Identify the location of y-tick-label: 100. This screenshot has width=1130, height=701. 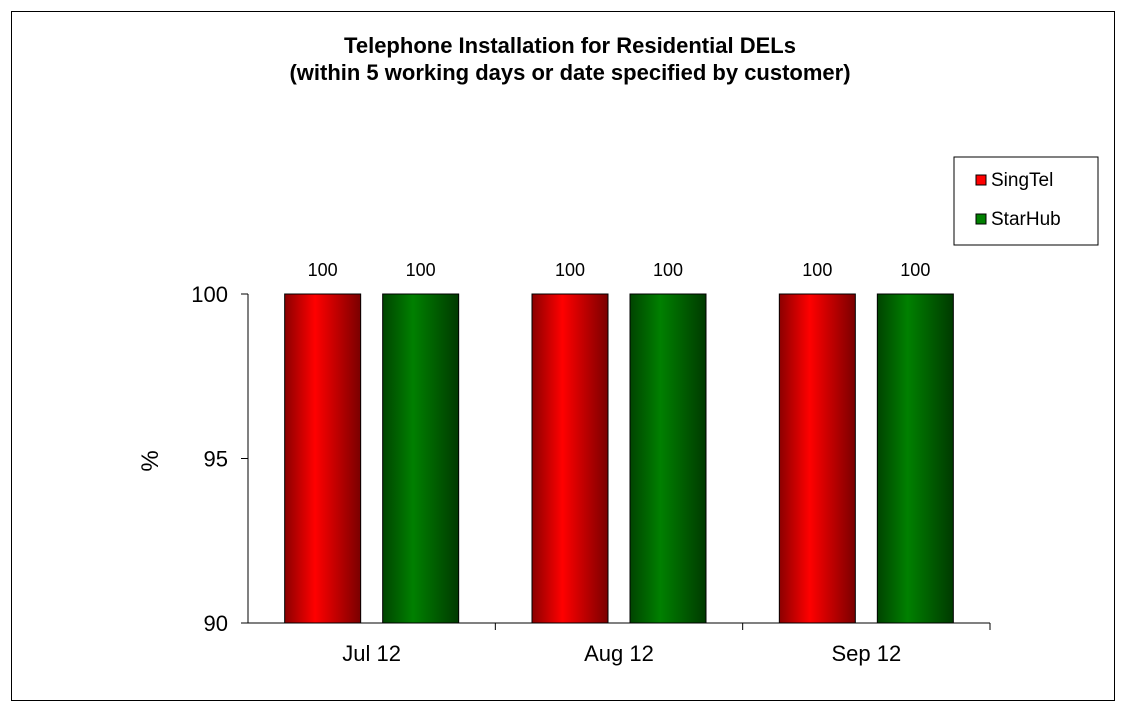
(209, 294).